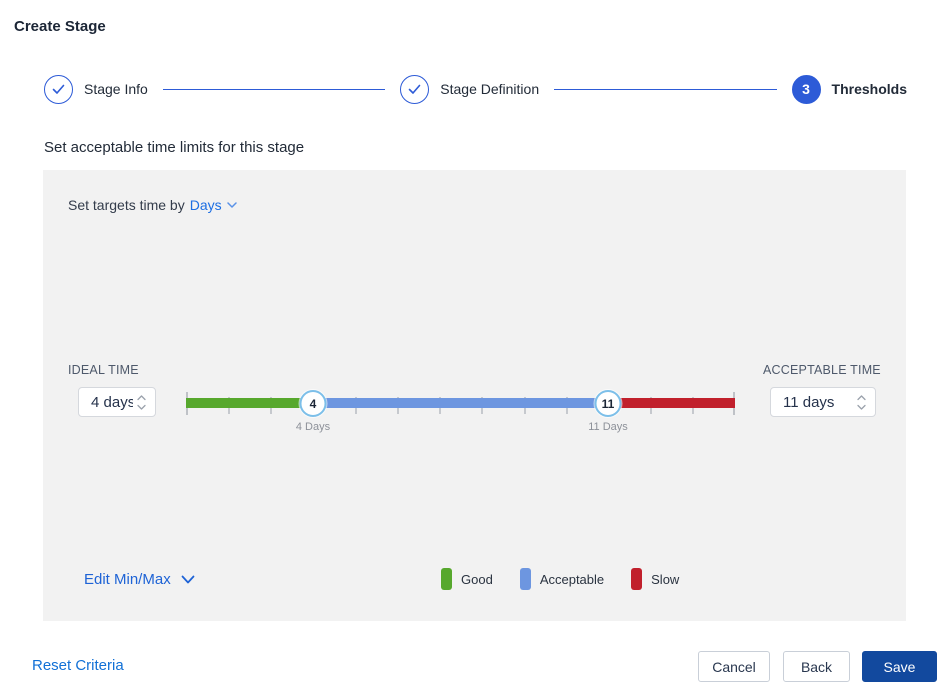 The image size is (948, 695). I want to click on ideal-time-input-group, so click(117, 402).